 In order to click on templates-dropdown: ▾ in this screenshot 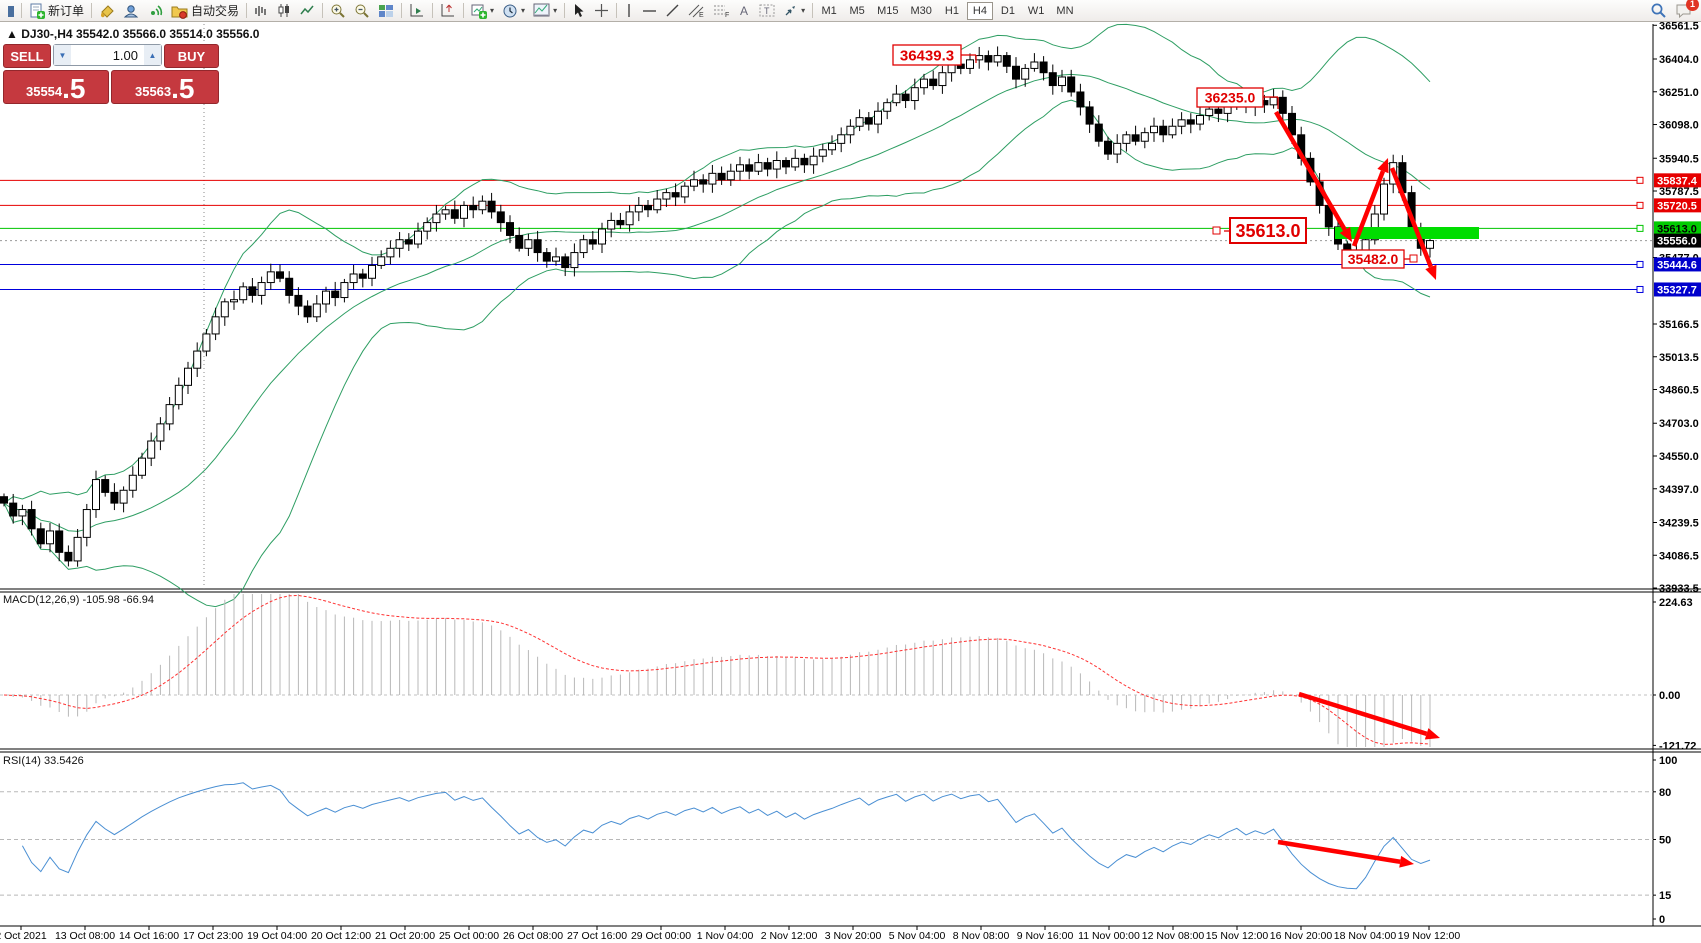, I will do `click(545, 11)`.